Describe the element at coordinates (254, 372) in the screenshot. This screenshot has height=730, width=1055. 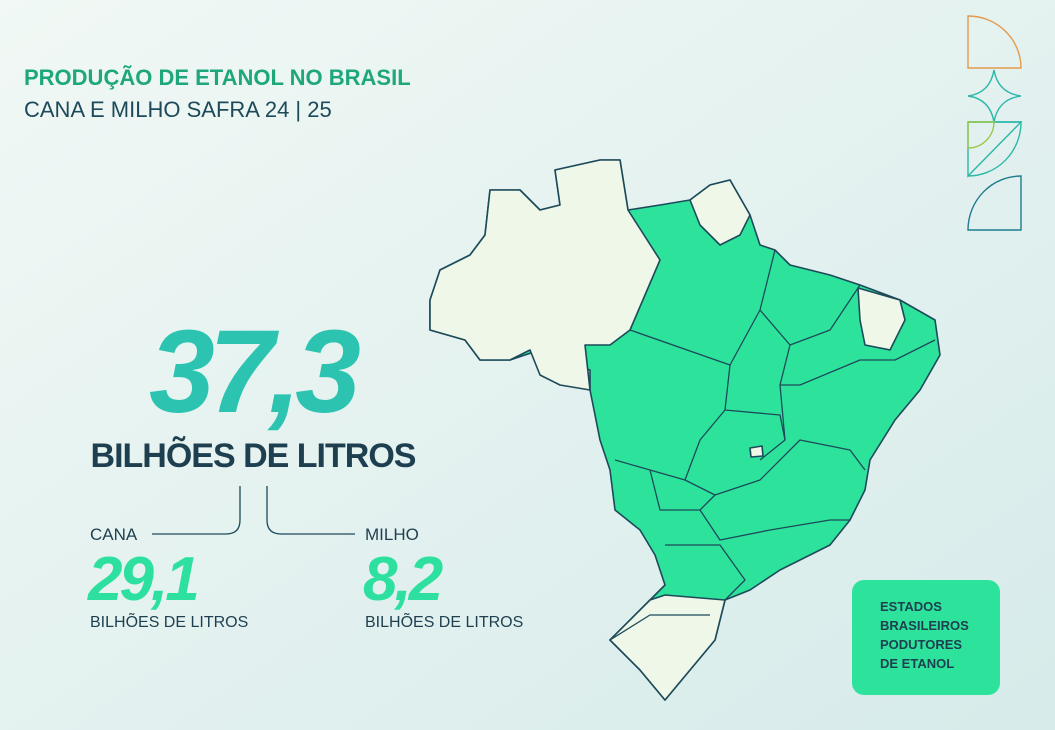
I see `total-value: 37,3` at that location.